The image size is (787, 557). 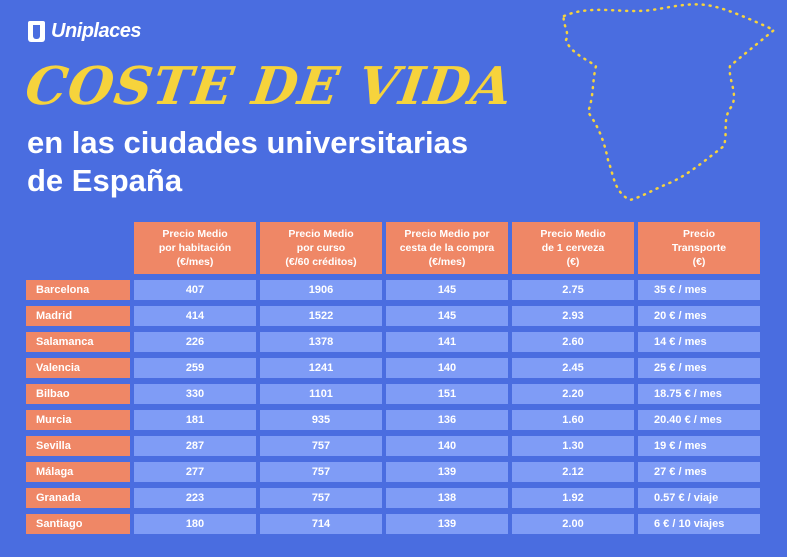 I want to click on cell-room: 277, so click(x=195, y=472).